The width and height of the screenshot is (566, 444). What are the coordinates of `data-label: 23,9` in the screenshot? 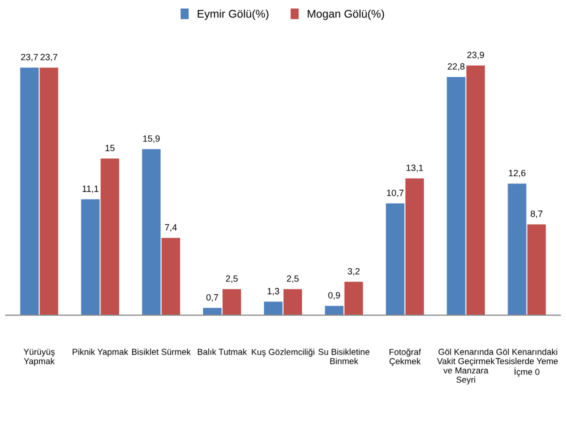 It's located at (475, 56).